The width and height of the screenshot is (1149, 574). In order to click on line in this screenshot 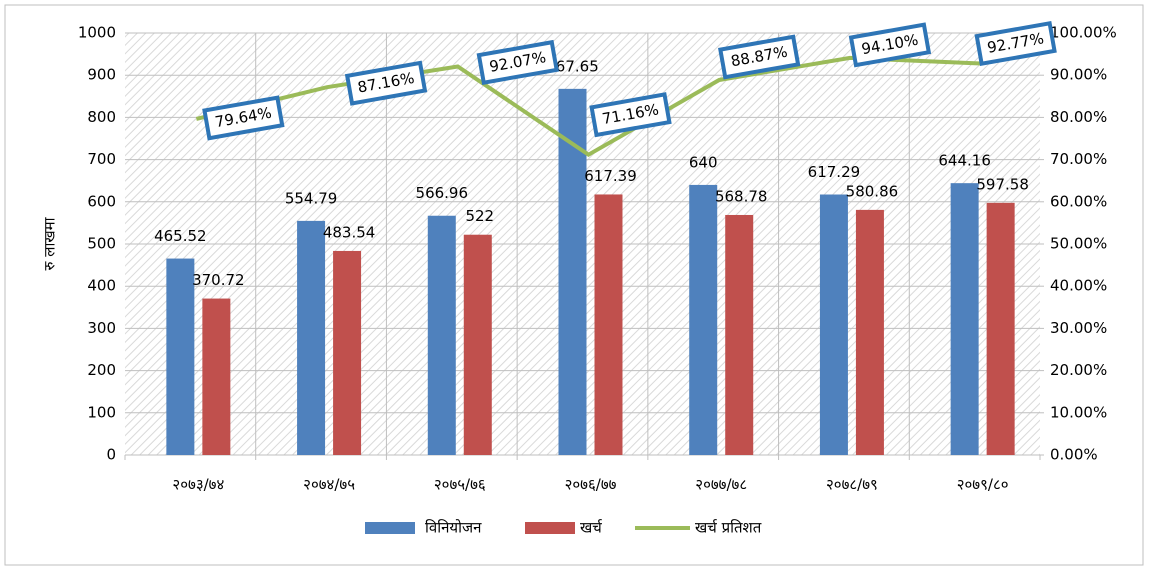, I will do `click(588, 106)`.